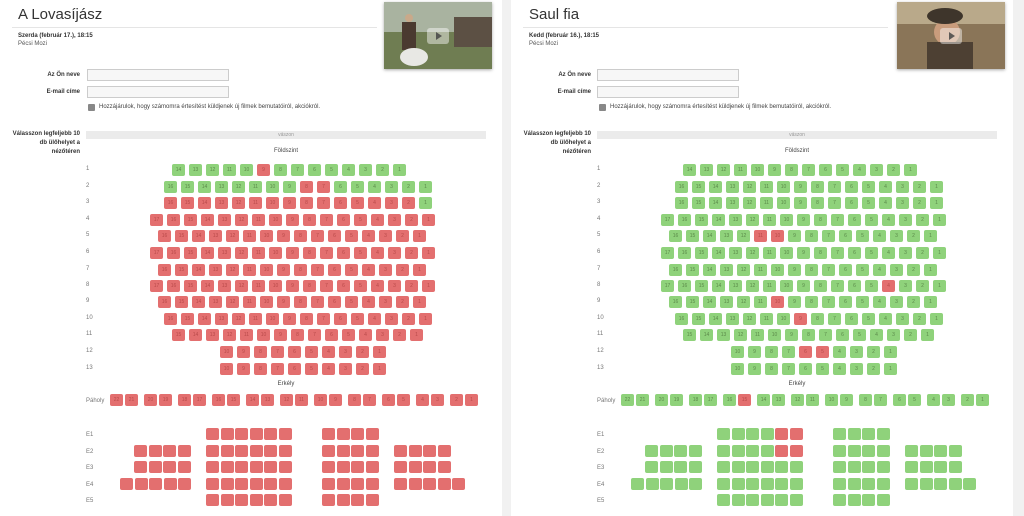  What do you see at coordinates (320, 400) in the screenshot?
I see `box-seat: 10` at bounding box center [320, 400].